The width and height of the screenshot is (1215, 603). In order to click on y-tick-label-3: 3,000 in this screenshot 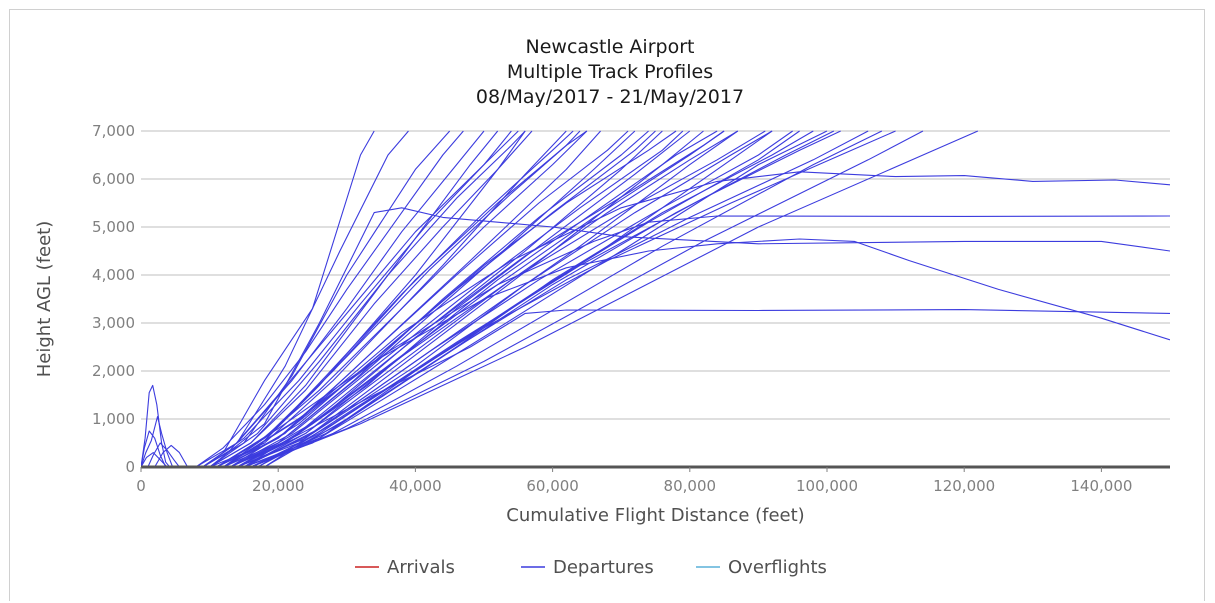, I will do `click(113, 323)`.